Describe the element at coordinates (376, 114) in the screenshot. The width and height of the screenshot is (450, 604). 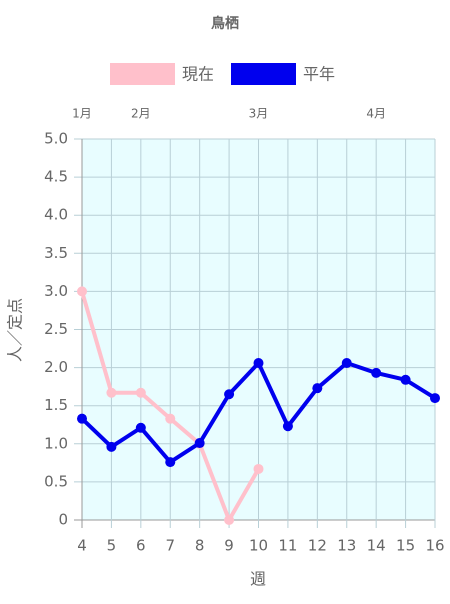
I see `top-tick-label: 4月` at that location.